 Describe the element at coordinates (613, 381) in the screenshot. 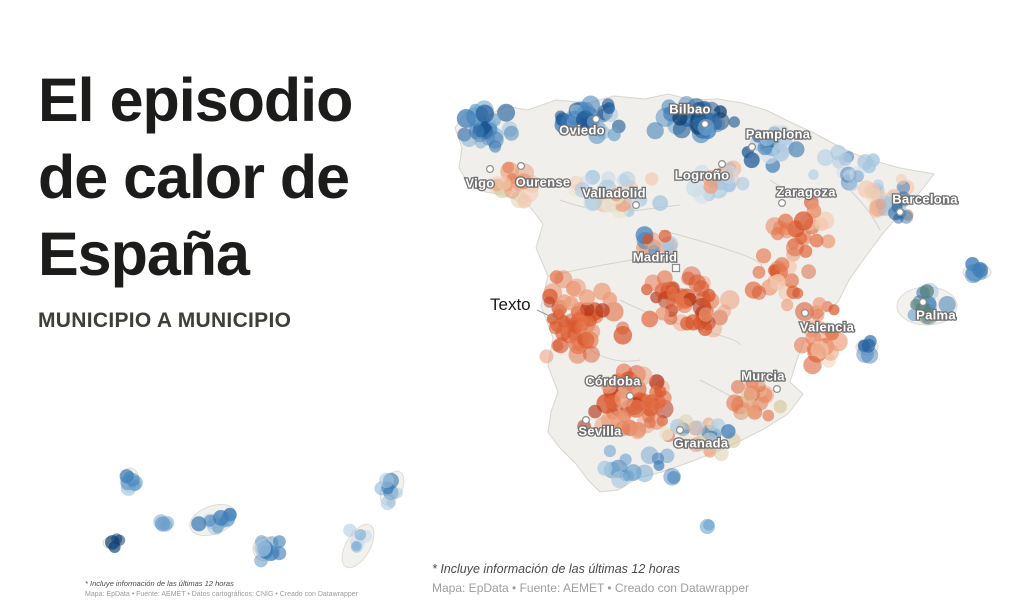

I see `city-label: Córdoba` at that location.